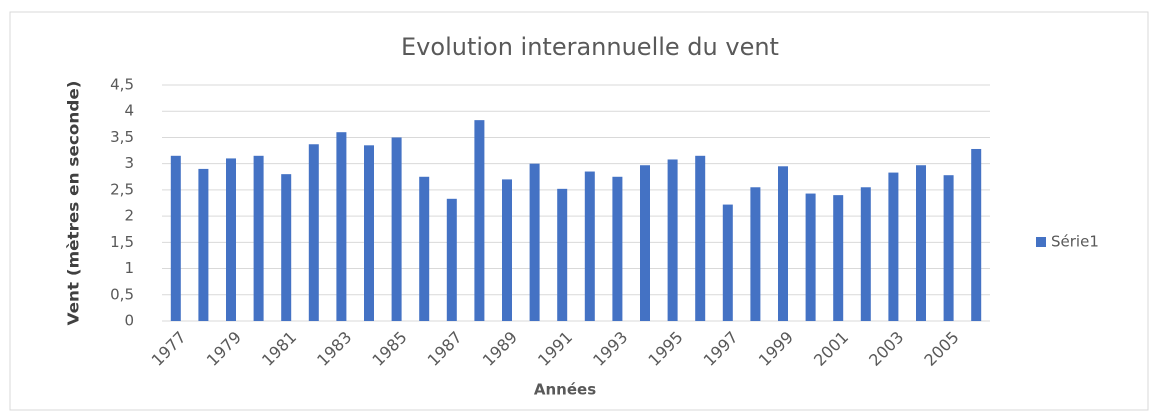  What do you see at coordinates (122, 294) in the screenshot?
I see `y-tick-label: 0,5` at bounding box center [122, 294].